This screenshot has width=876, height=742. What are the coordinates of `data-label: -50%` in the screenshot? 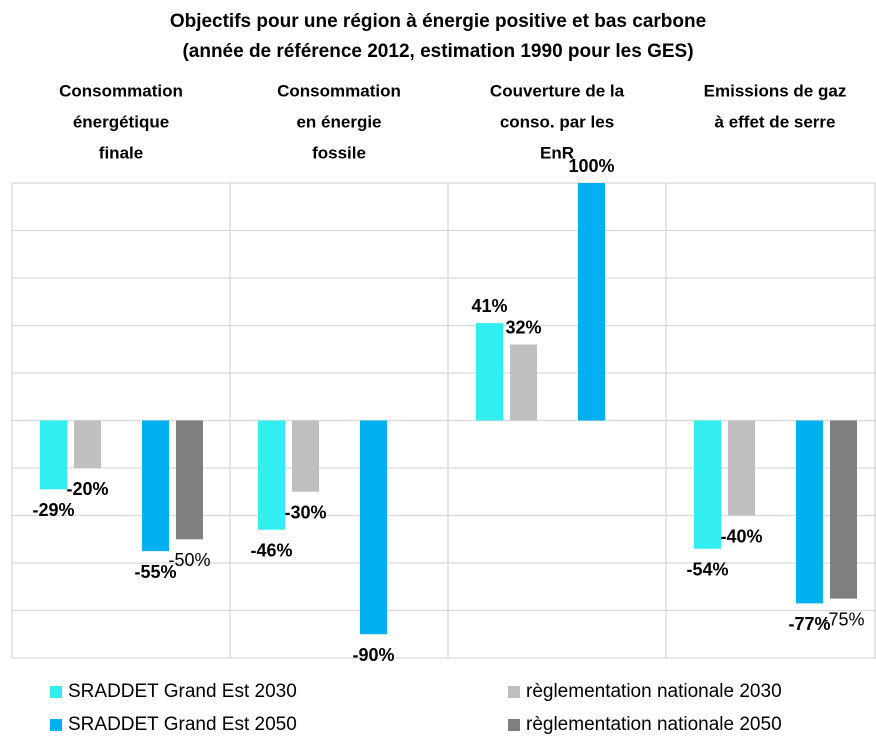 It's located at (189, 560).